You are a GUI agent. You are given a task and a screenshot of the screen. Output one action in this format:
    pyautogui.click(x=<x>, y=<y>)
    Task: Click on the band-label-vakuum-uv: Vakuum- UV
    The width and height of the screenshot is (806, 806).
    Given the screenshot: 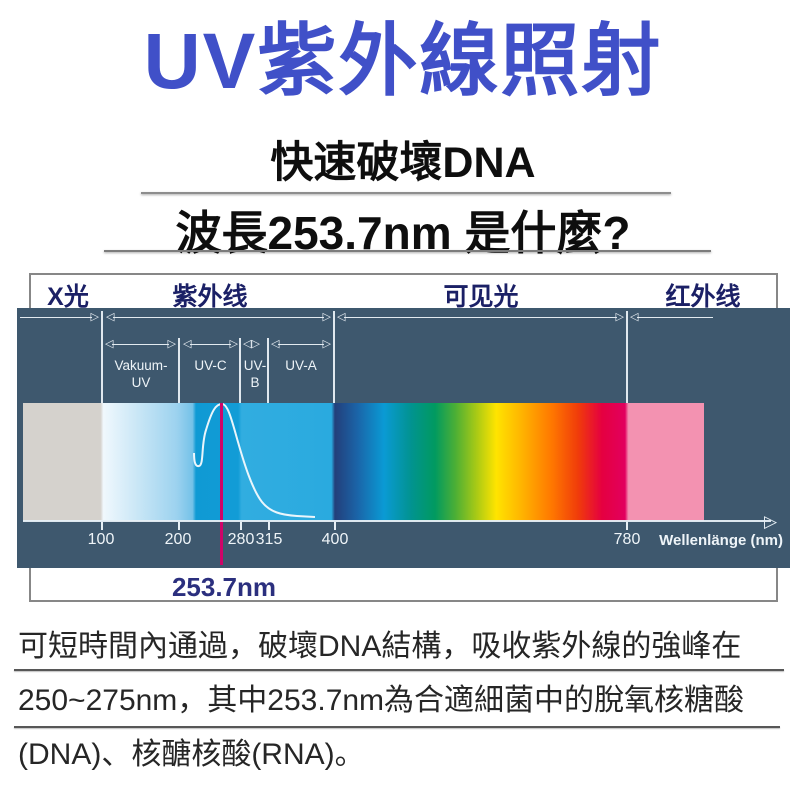 What is the action you would take?
    pyautogui.click(x=141, y=375)
    